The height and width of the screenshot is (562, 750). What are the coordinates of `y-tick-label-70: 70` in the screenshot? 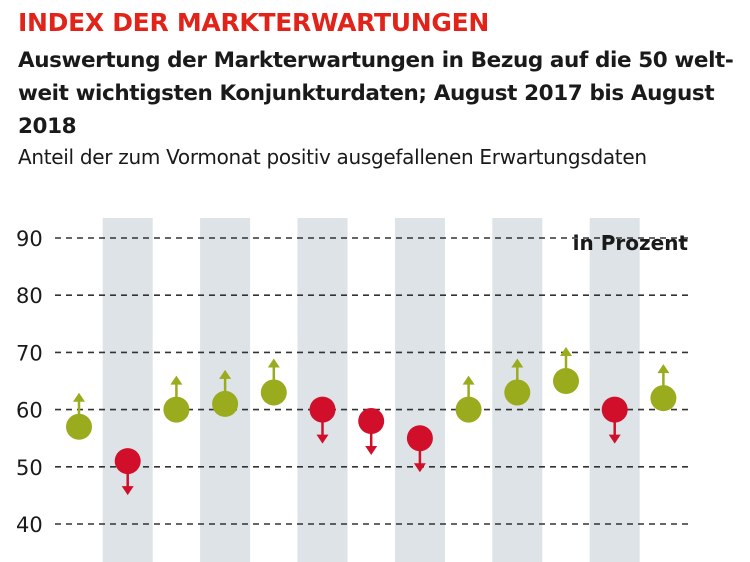 It's located at (29, 353).